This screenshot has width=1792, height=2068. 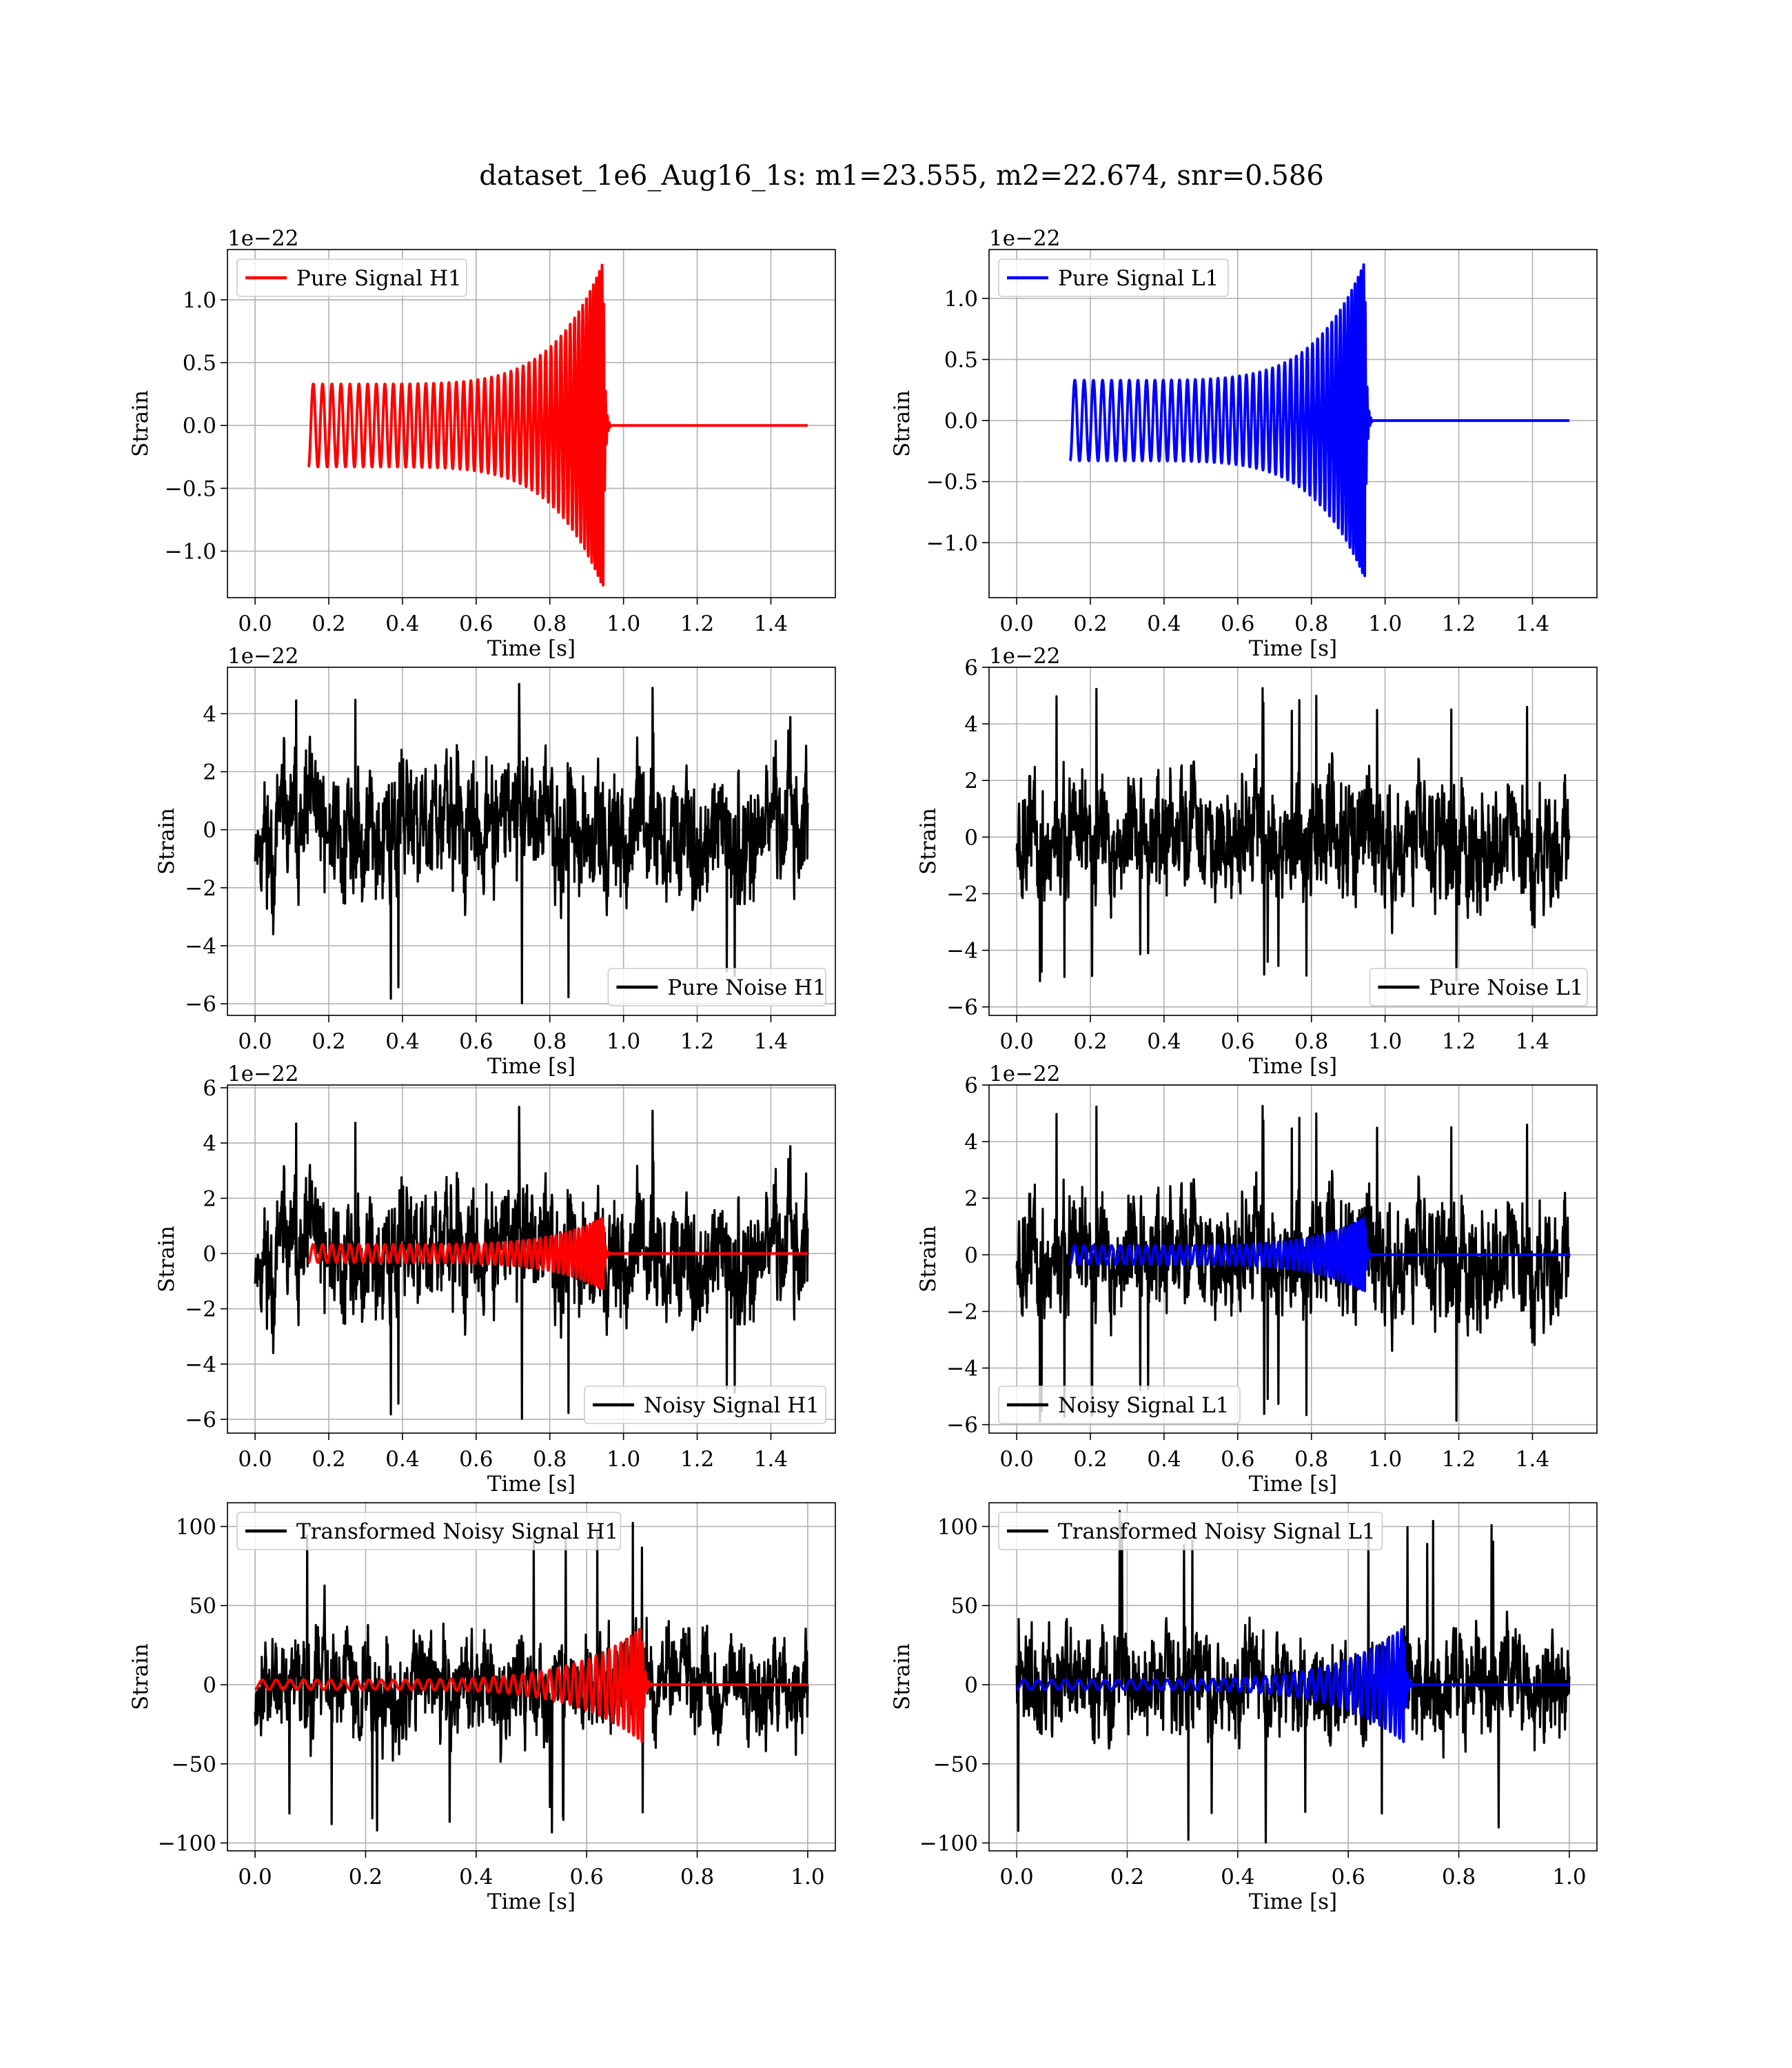 I want to click on y-offset-text: 1e−22, so click(x=1025, y=238).